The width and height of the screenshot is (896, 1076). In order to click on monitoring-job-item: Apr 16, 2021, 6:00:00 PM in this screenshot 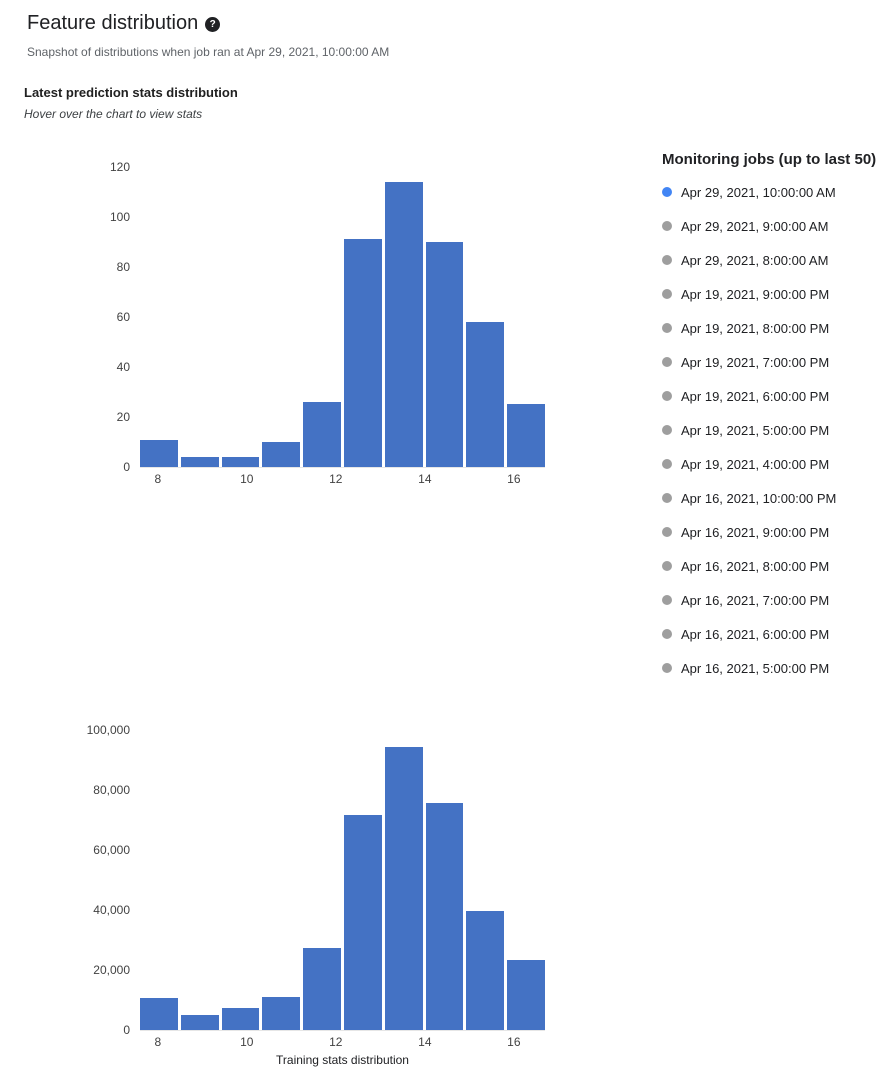, I will do `click(774, 634)`.